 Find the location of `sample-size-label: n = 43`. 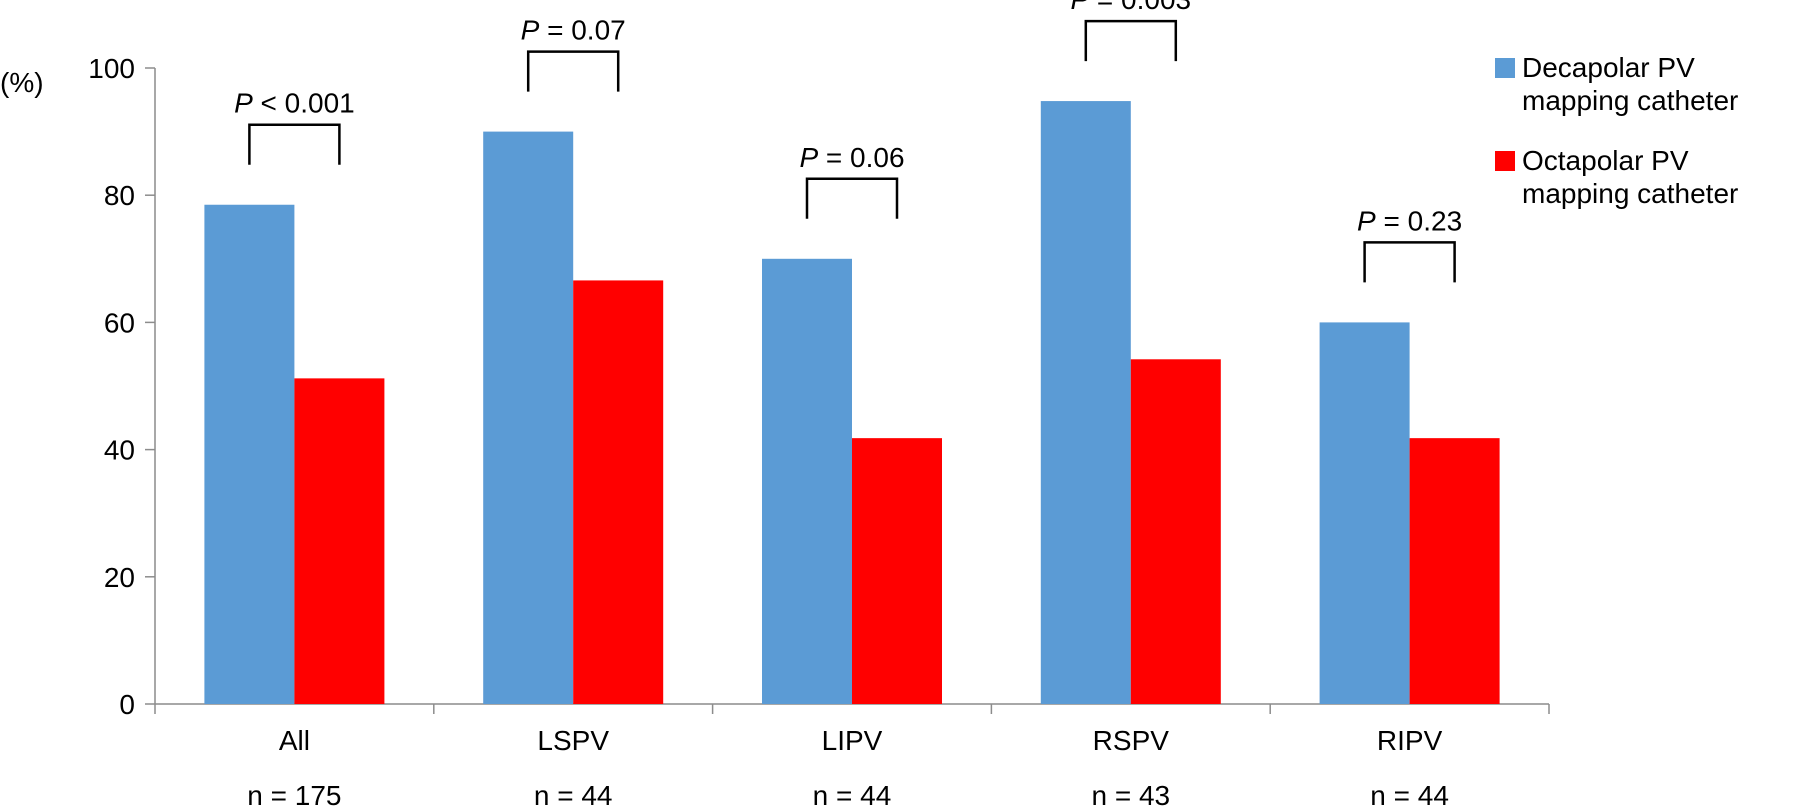

sample-size-label: n = 43 is located at coordinates (1130, 795).